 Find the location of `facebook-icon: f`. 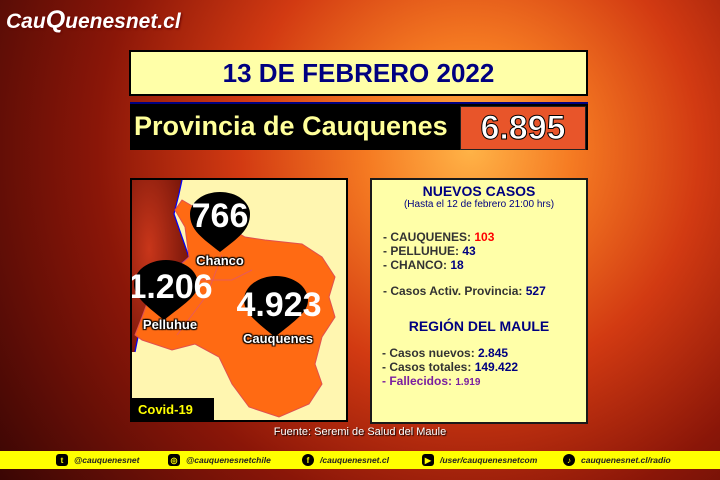

facebook-icon: f is located at coordinates (308, 460).